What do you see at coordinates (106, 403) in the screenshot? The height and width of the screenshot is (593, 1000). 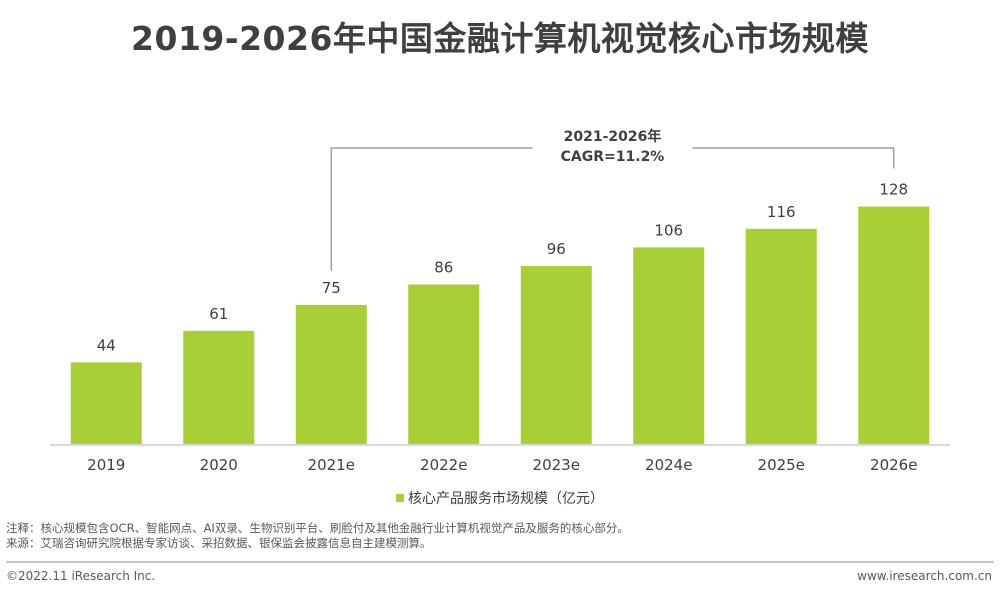 I see `bar-2019` at bounding box center [106, 403].